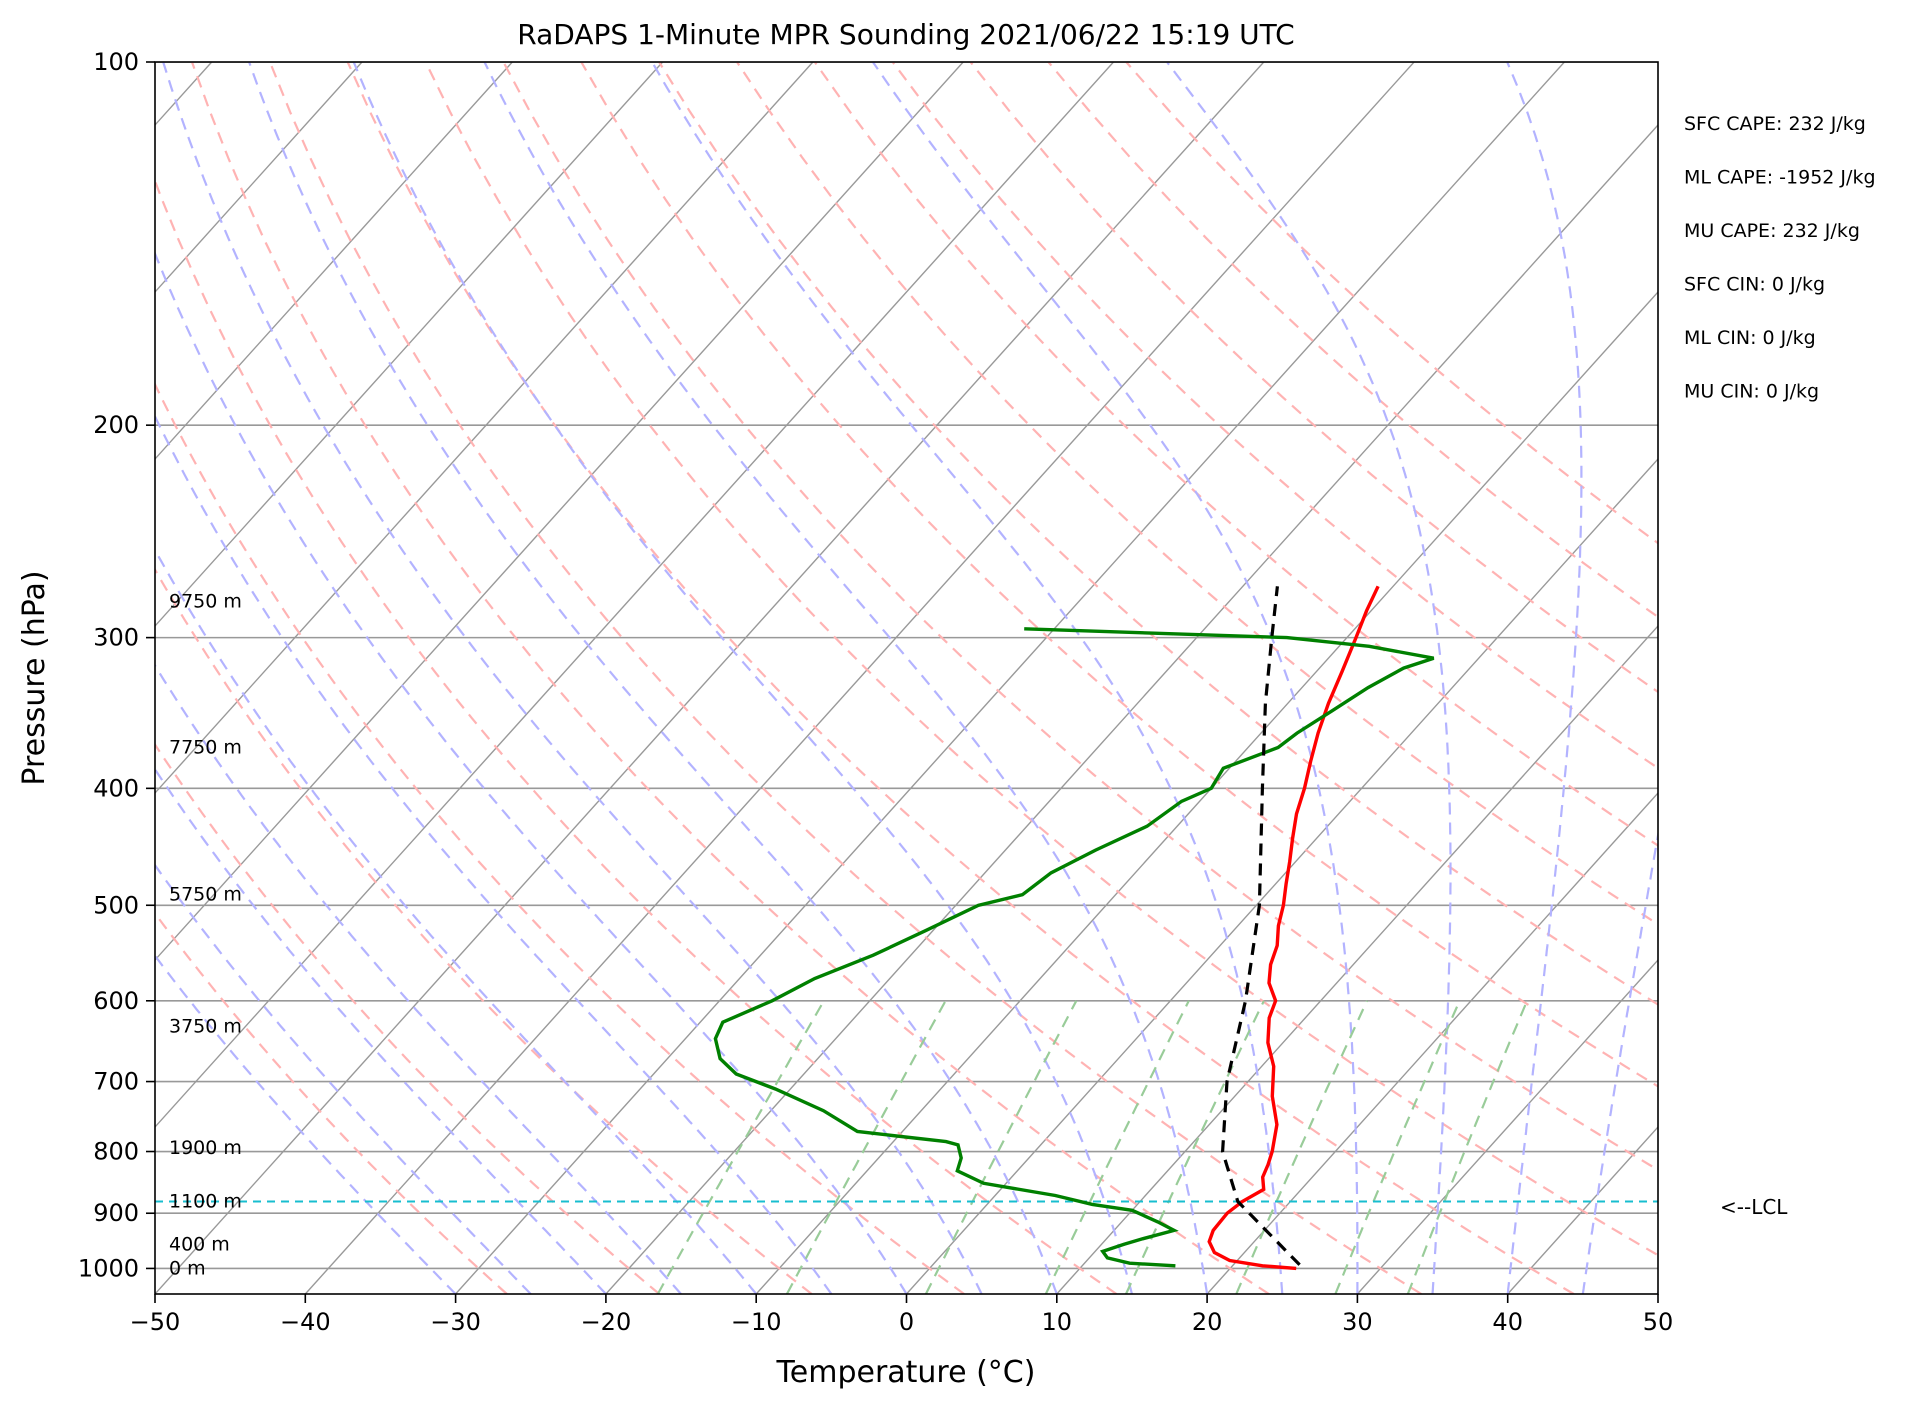  Describe the element at coordinates (116, 1082) in the screenshot. I see `y-tick-label: 700` at that location.